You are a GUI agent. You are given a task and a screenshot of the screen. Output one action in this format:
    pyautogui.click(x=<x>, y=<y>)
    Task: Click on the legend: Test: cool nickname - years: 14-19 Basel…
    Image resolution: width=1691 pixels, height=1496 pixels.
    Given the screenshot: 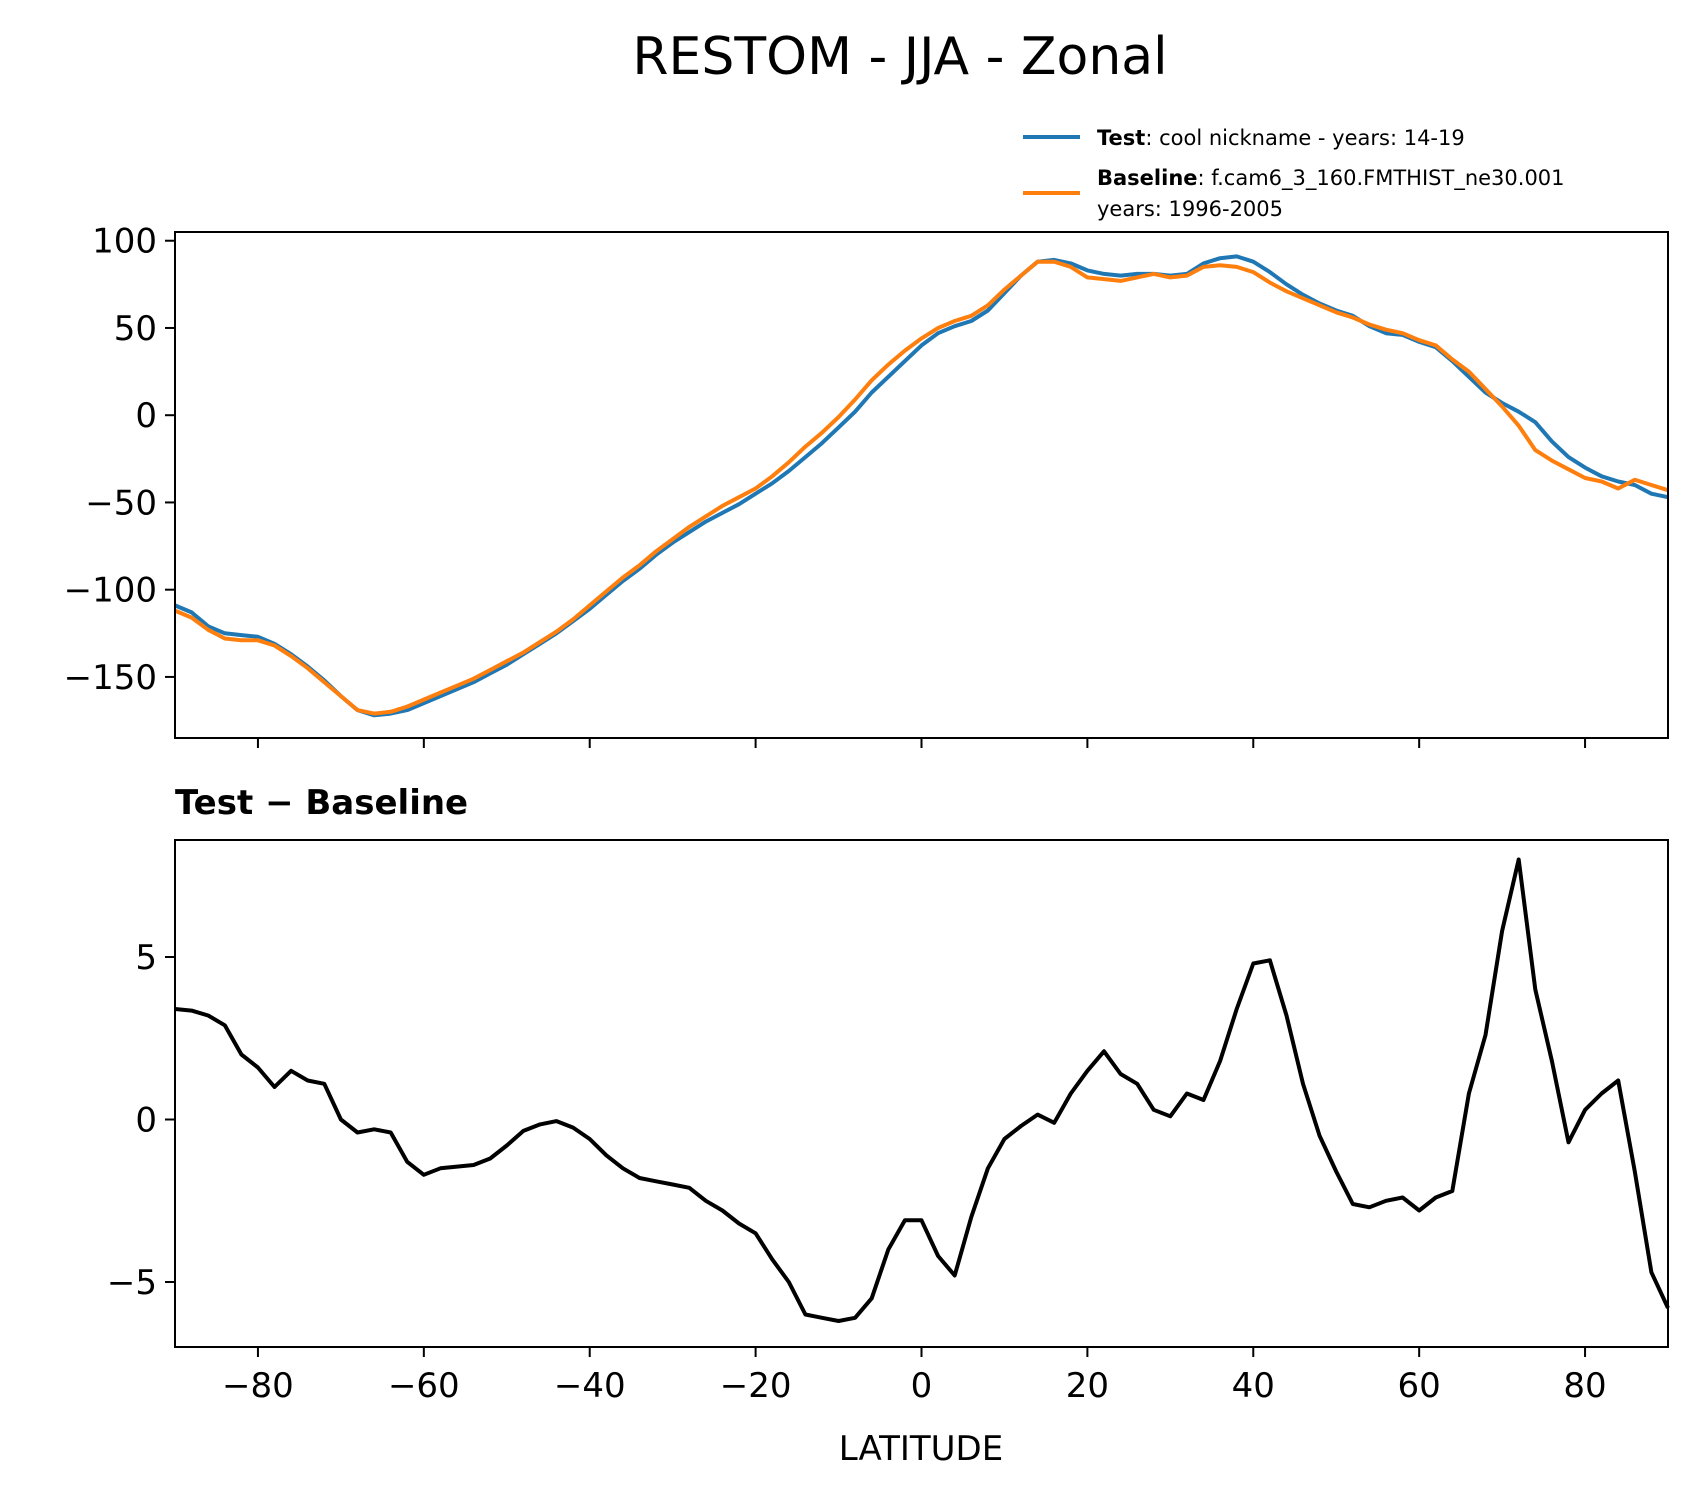 What is the action you would take?
    pyautogui.click(x=1294, y=173)
    